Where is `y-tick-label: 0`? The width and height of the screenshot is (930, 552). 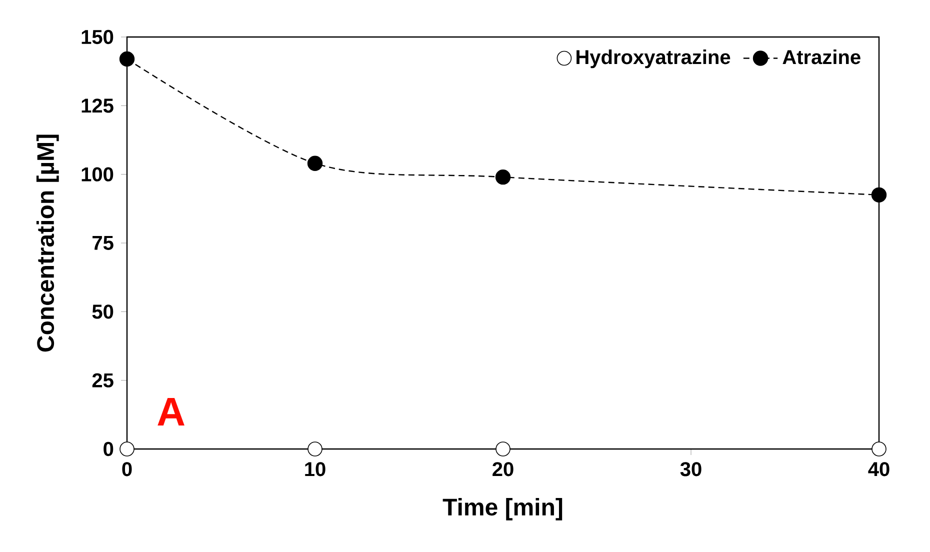
y-tick-label: 0 is located at coordinates (109, 449).